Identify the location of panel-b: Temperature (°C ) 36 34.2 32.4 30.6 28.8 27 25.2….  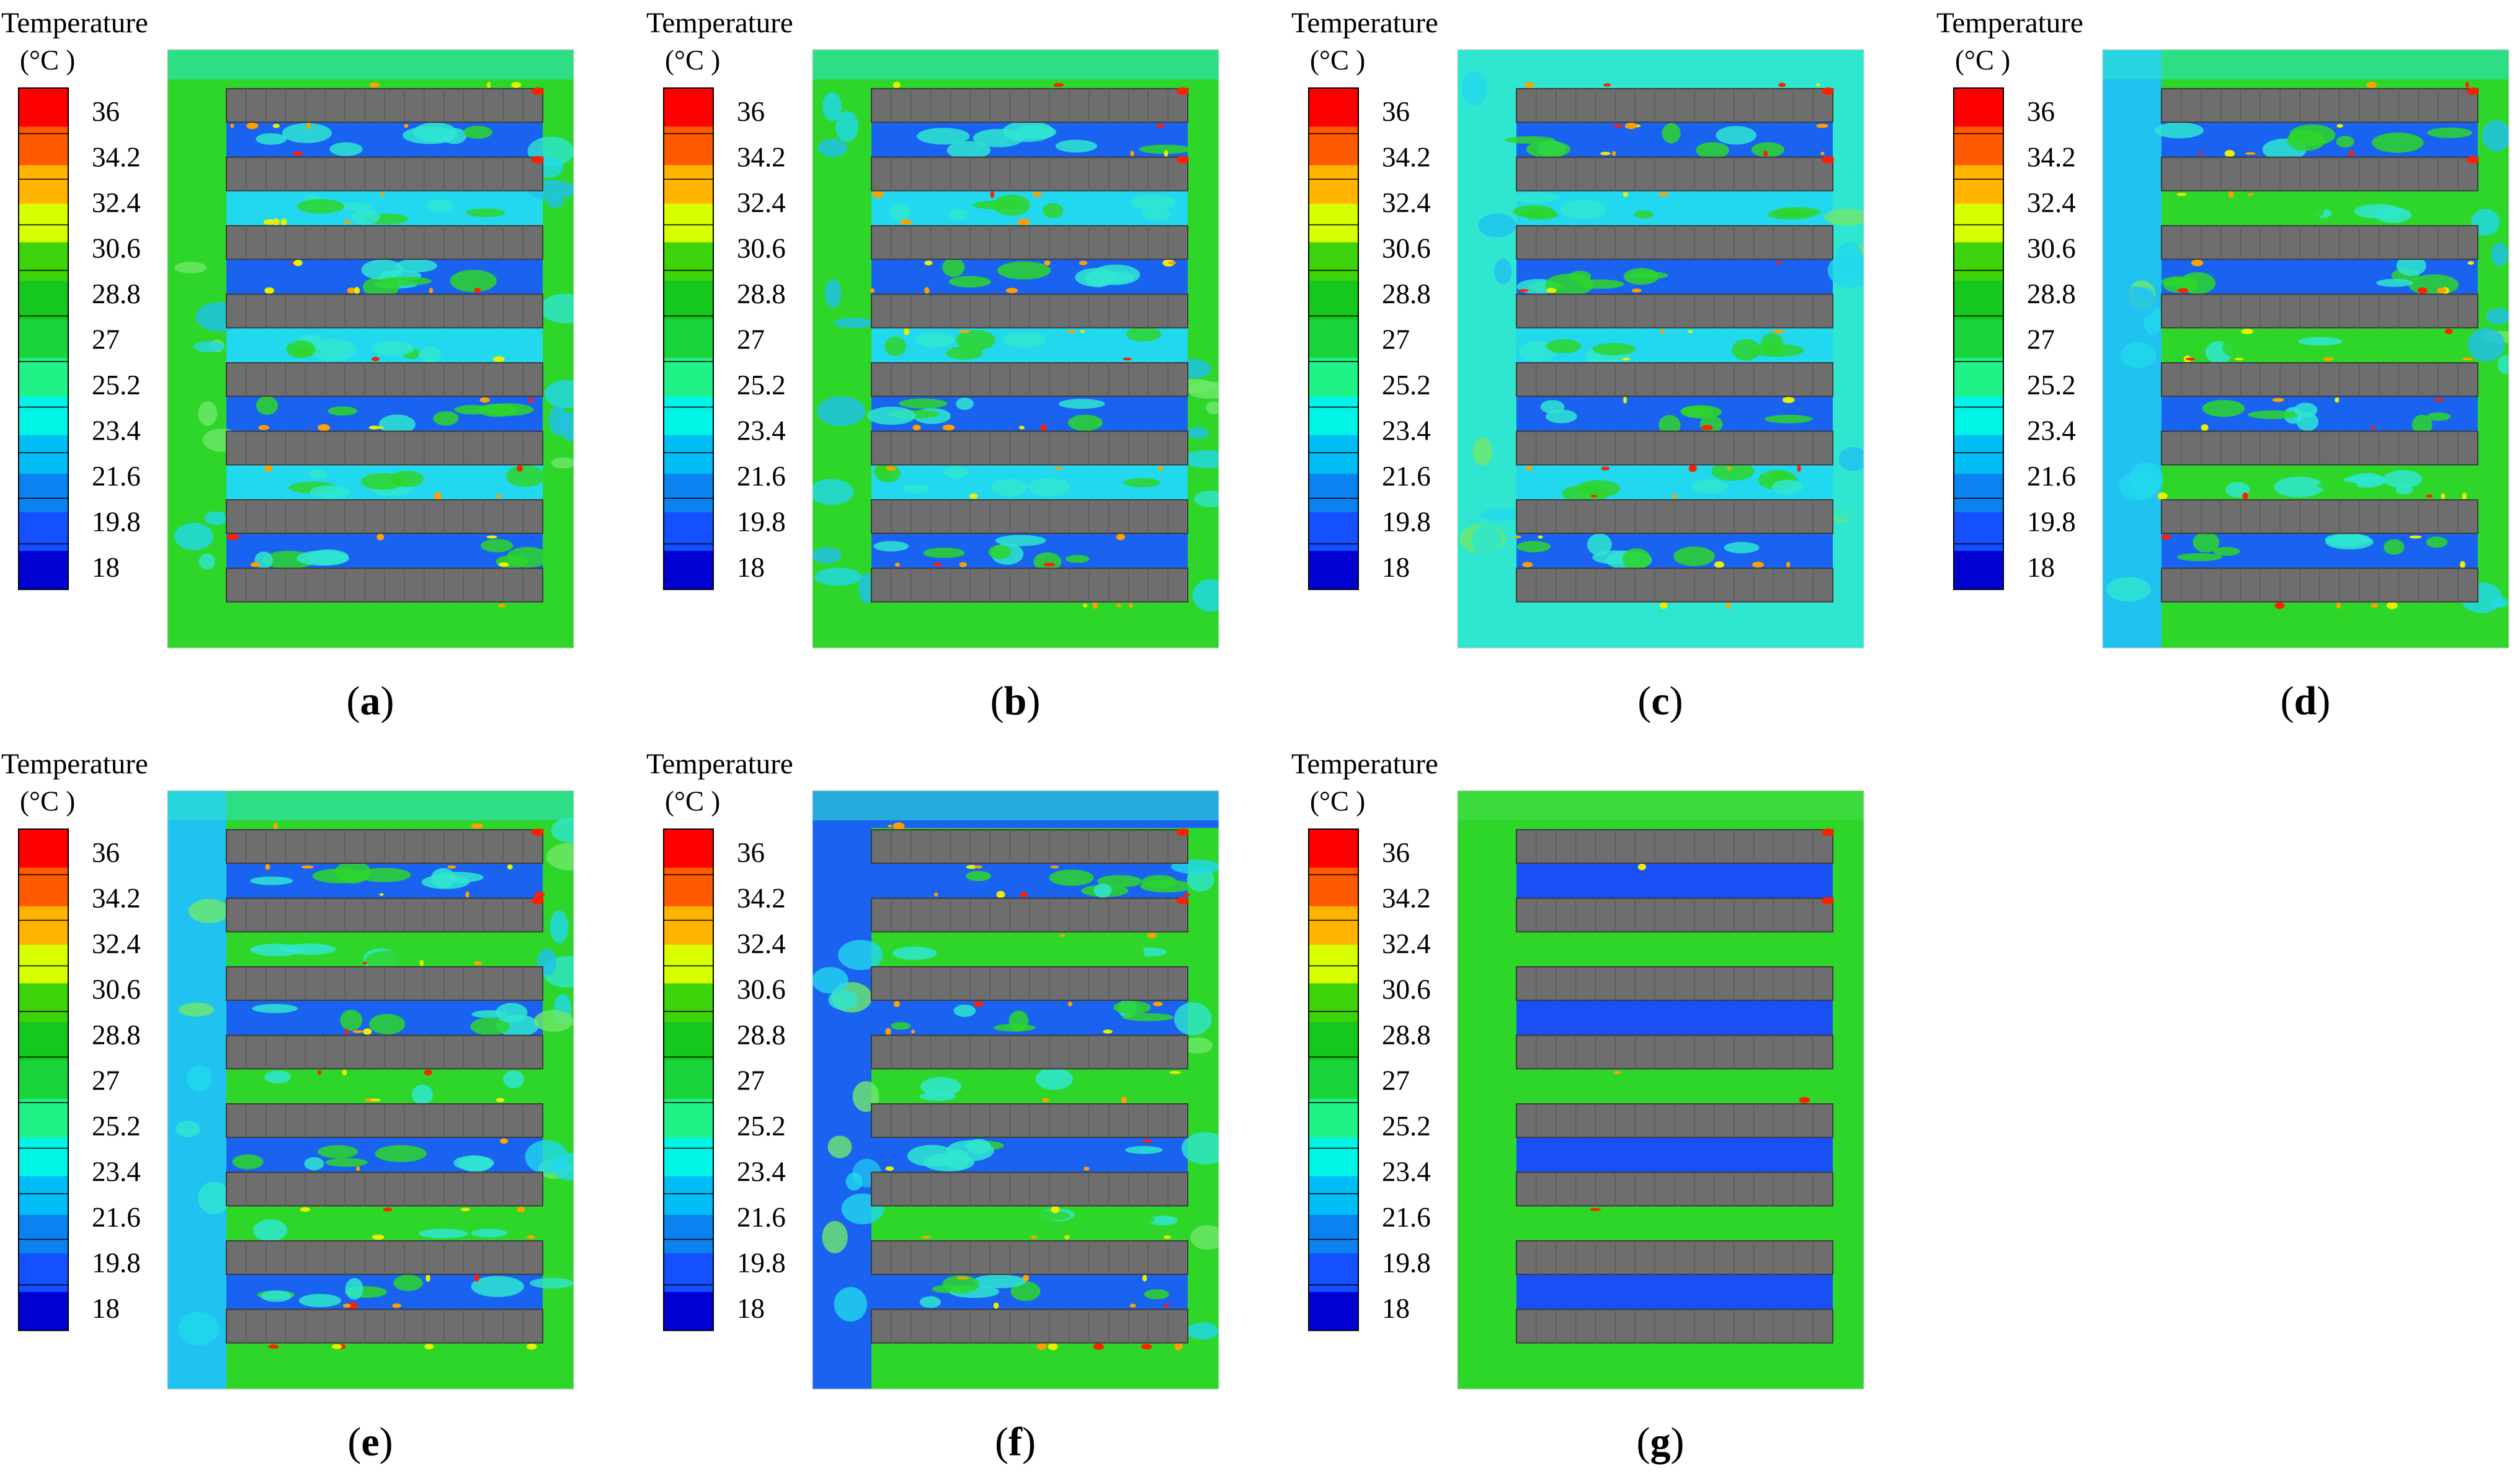
(932, 365).